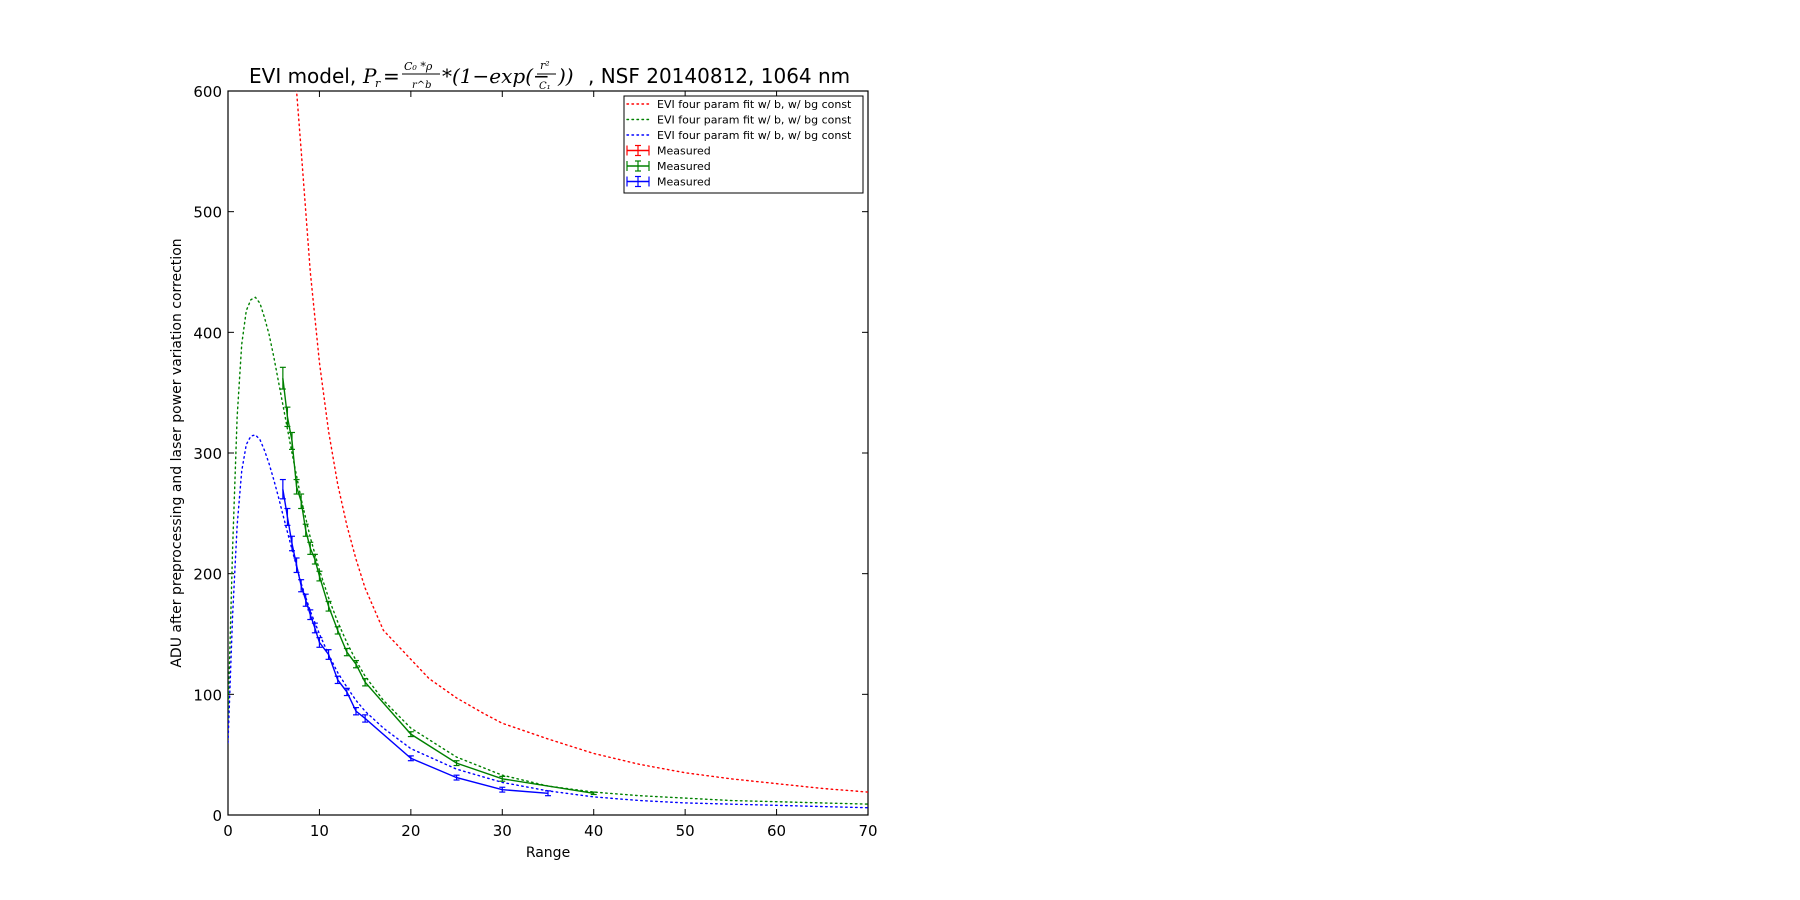  I want to click on title-formula-num: C₀ *ρ, so click(418, 66).